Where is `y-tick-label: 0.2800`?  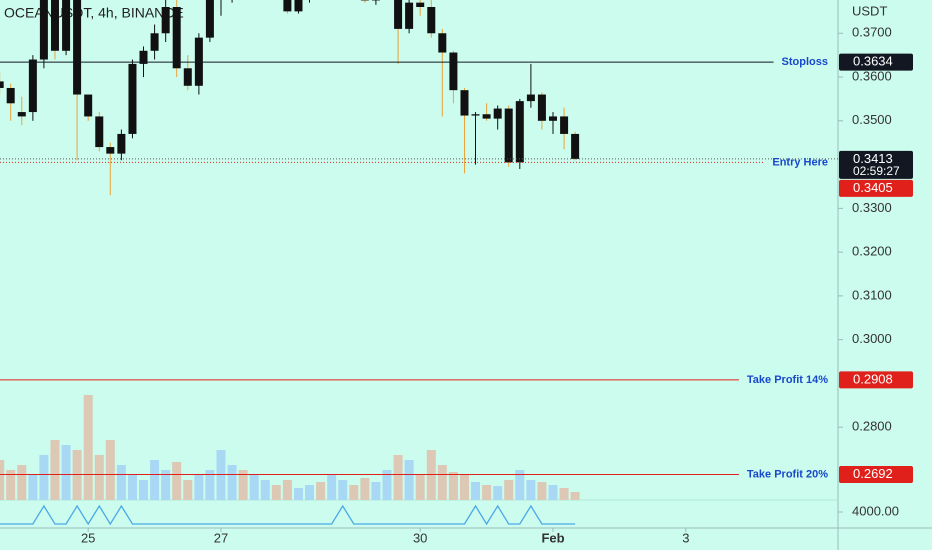
y-tick-label: 0.2800 is located at coordinates (872, 426).